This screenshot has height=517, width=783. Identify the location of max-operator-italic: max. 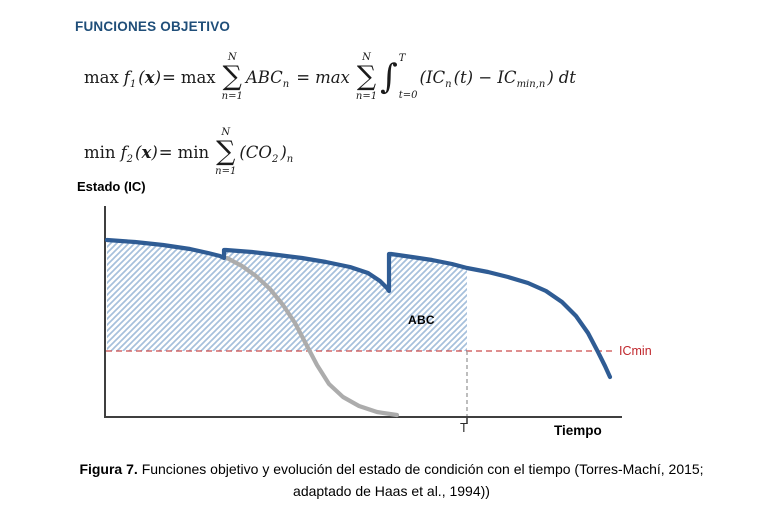
(332, 77).